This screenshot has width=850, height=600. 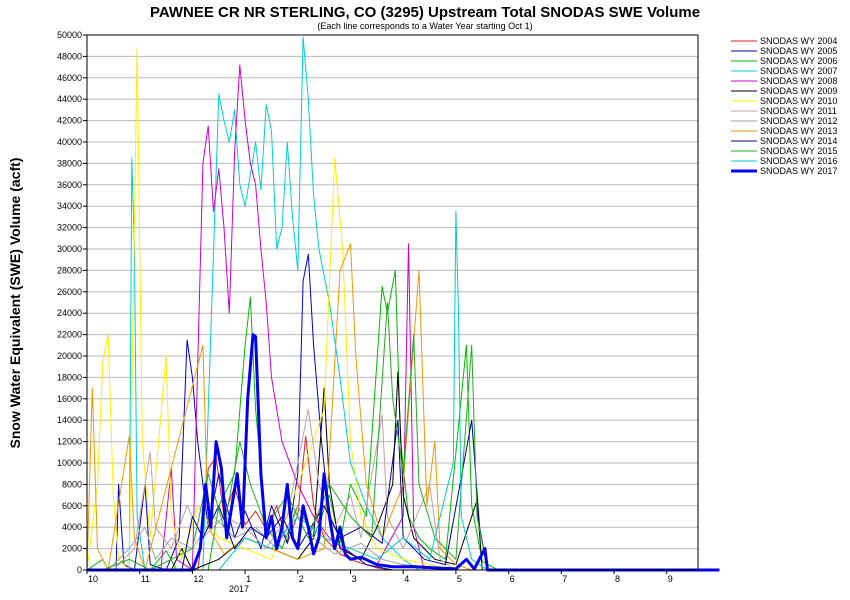 I want to click on legend-label: SNODAS WY 2017, so click(x=798, y=171).